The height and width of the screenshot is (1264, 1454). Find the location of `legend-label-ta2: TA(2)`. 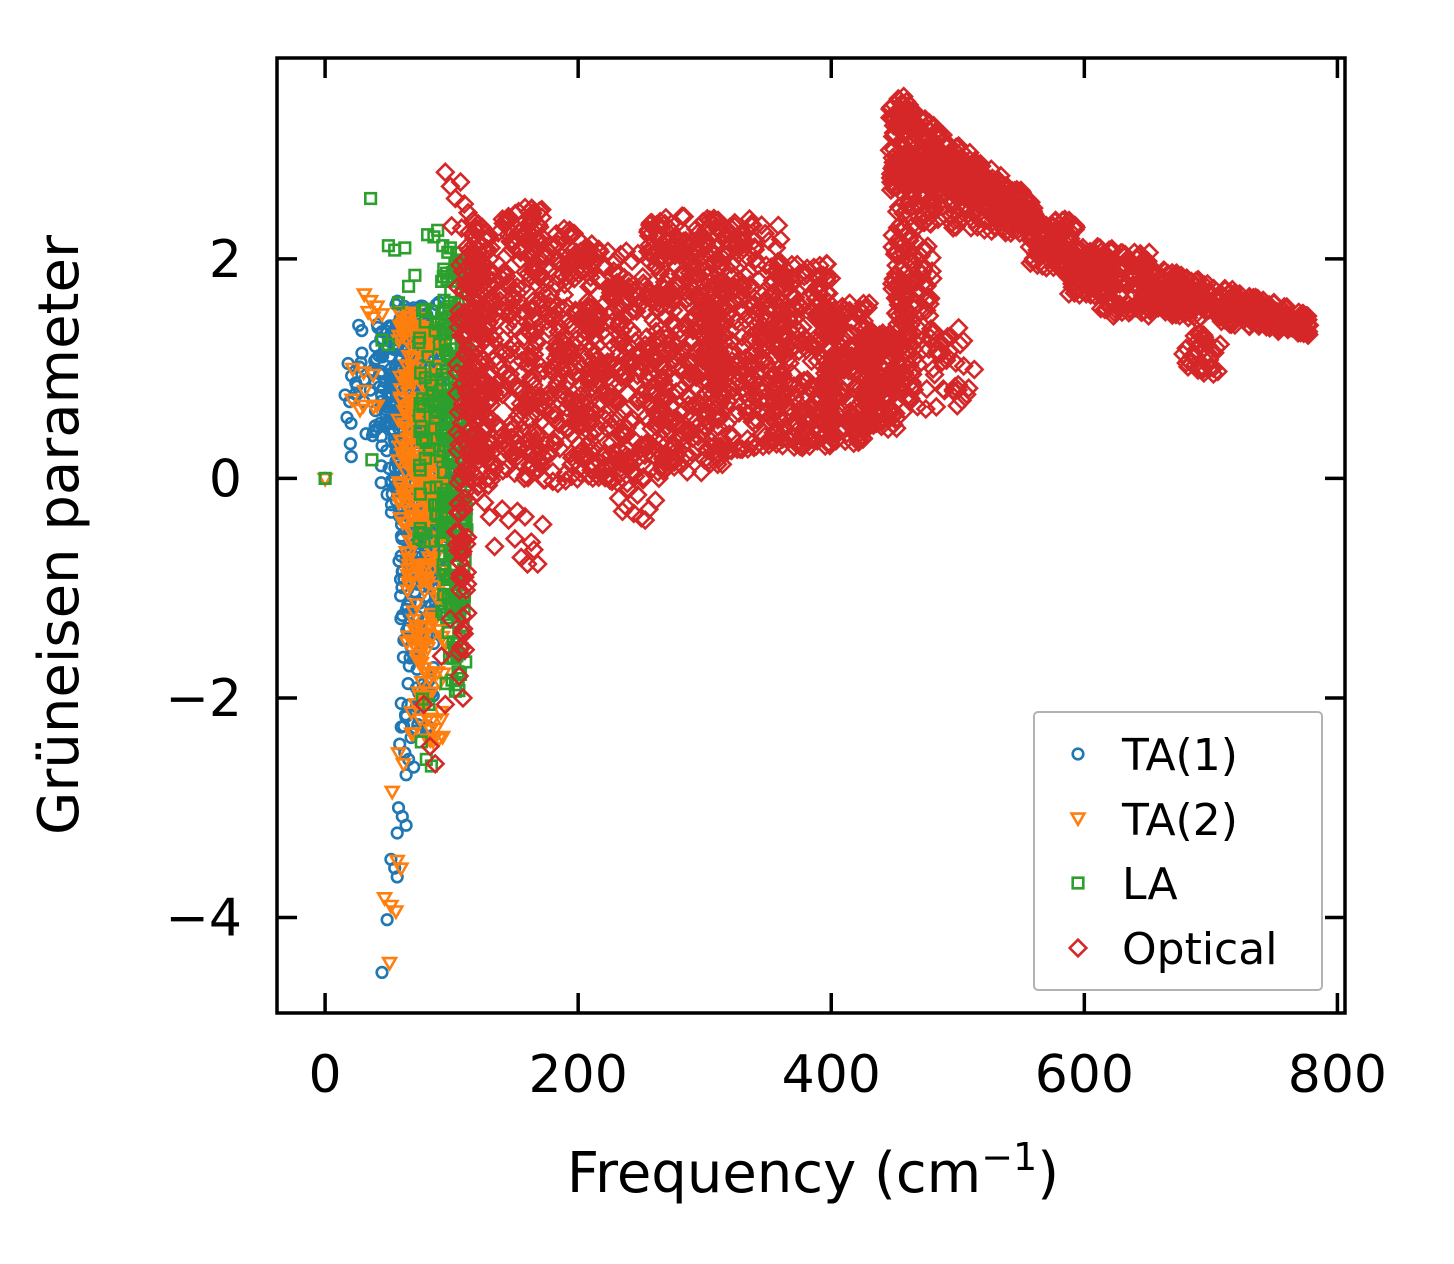

legend-label-ta2: TA(2) is located at coordinates (1179, 820).